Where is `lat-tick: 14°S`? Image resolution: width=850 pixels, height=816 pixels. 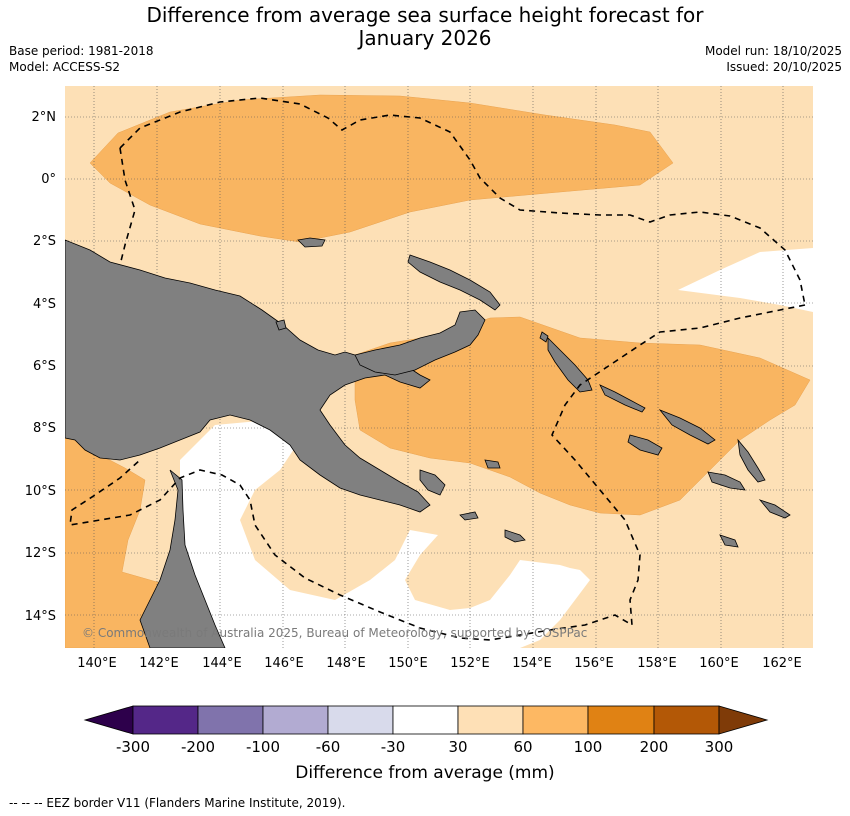 lat-tick: 14°S is located at coordinates (40, 616).